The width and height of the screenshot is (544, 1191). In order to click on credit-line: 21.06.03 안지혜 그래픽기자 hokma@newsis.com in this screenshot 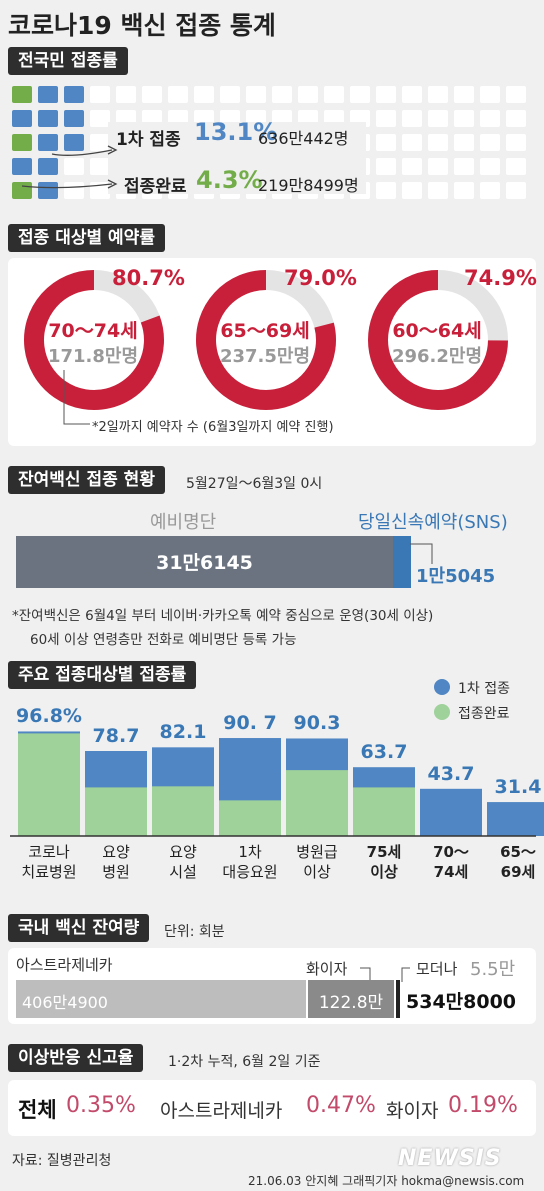, I will do `click(386, 1181)`.